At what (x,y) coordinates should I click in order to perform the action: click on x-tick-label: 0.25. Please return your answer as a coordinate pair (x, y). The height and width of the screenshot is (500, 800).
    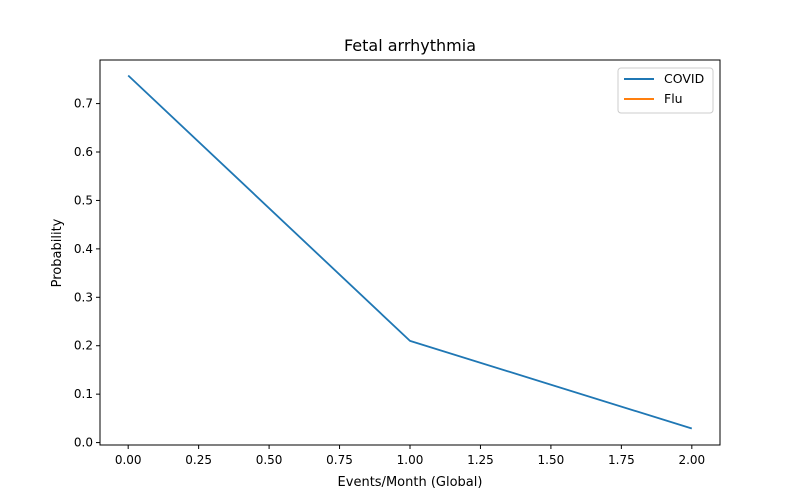
    Looking at the image, I should click on (198, 460).